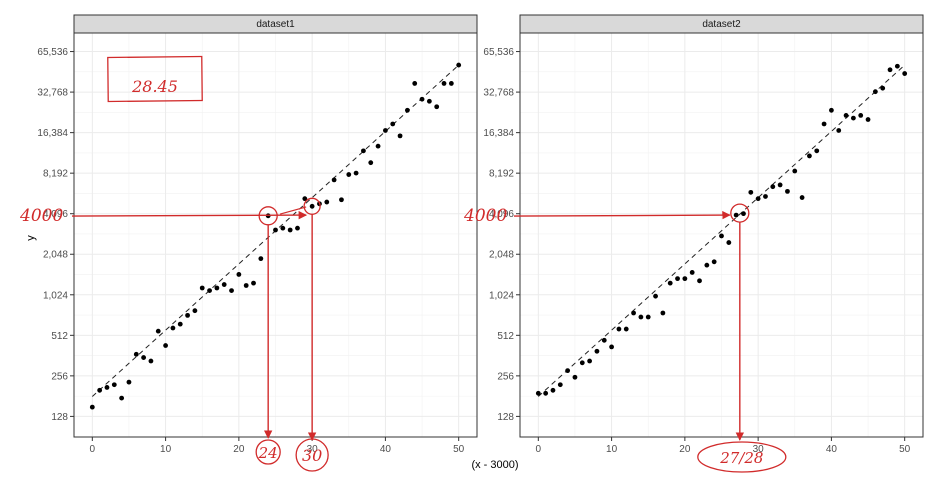  I want to click on y-tick-label: 32,768, so click(52, 93).